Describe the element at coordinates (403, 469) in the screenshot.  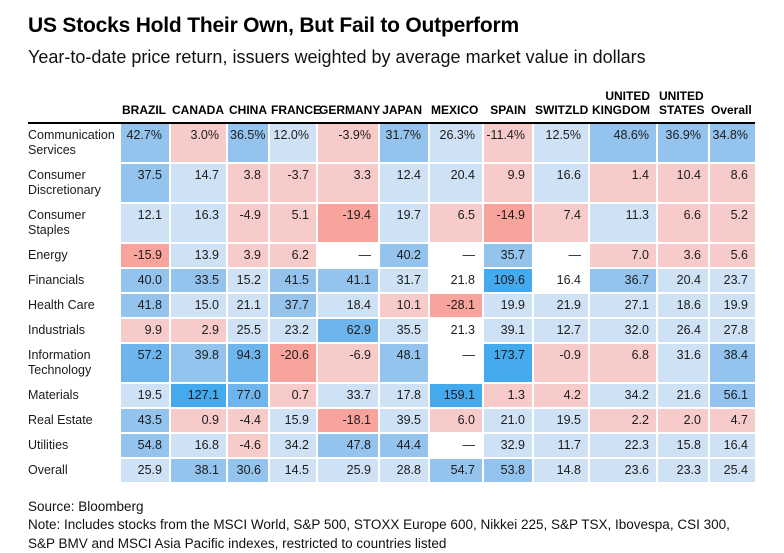
I see `heatmap-cell: 28.8` at that location.